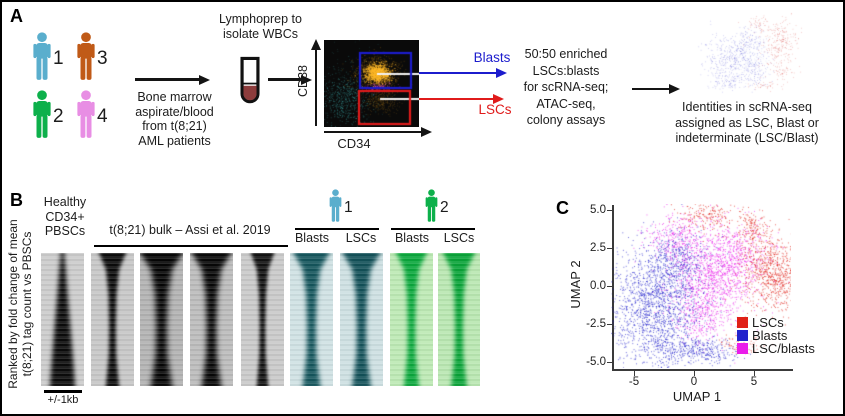 The image size is (845, 416). I want to click on flow-x-axis-arrow, so click(372, 132).